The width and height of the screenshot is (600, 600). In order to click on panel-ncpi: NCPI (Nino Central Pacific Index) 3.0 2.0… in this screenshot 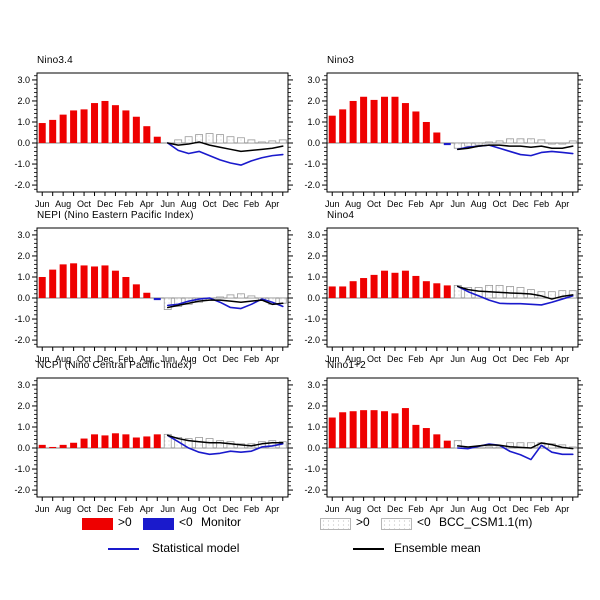, I will do `click(154, 441)`.